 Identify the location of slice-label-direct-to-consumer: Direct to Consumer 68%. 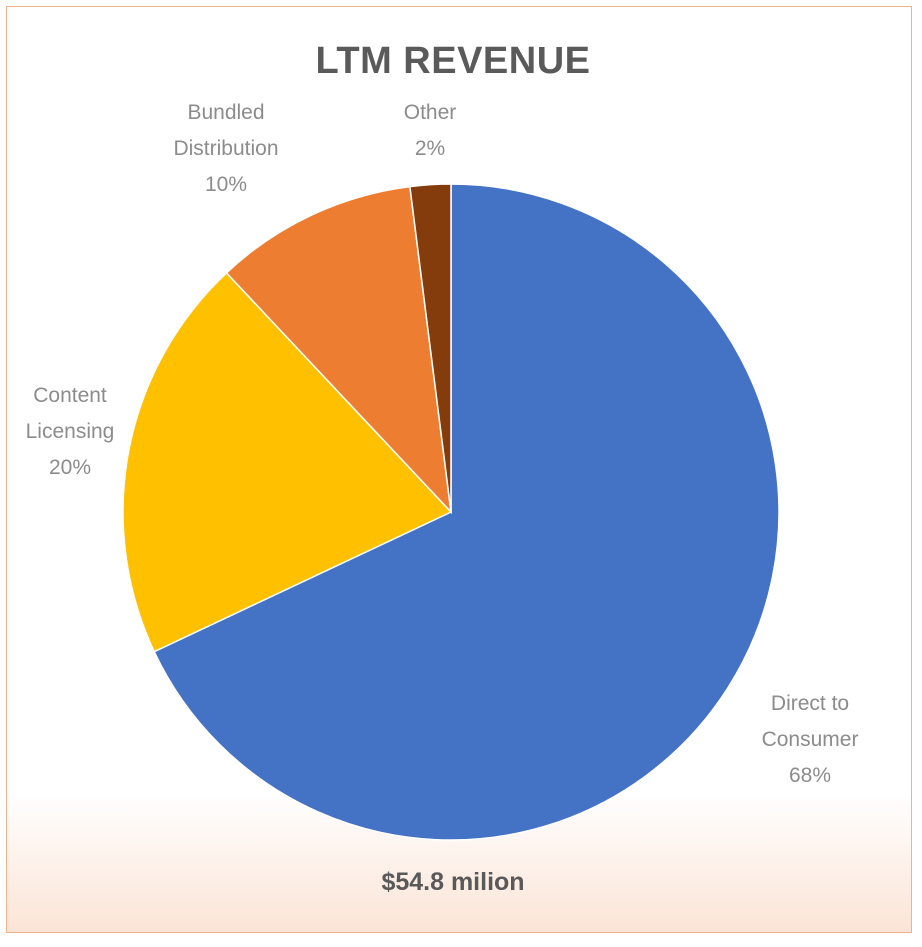
(810, 740).